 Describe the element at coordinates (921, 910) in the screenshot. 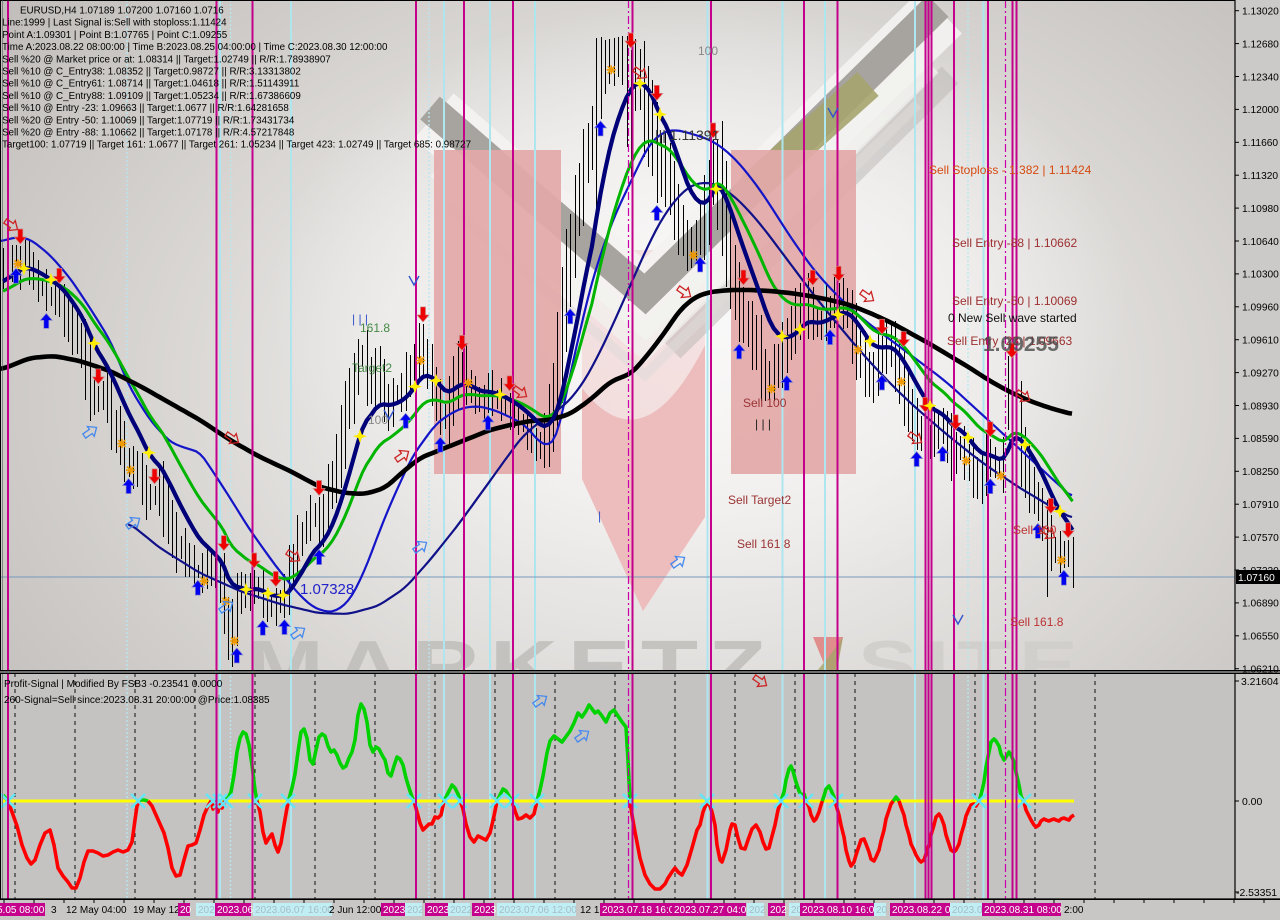

I see `svg-text: 2023.08.22 0` at that location.